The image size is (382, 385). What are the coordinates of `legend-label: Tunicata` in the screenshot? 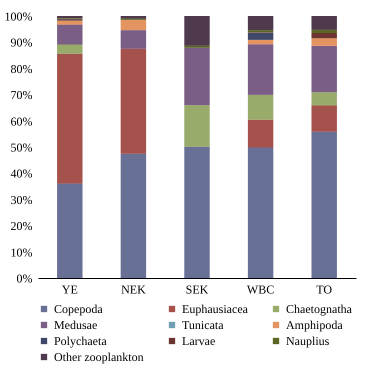 It's located at (203, 325).